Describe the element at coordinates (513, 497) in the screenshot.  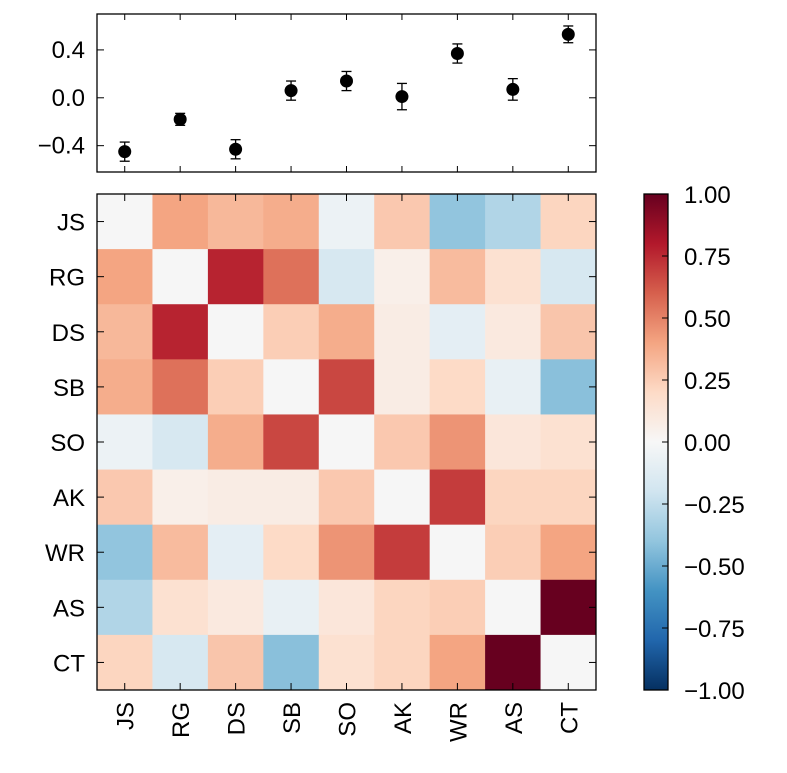
I see `heatmap-cell-AK-AS` at that location.